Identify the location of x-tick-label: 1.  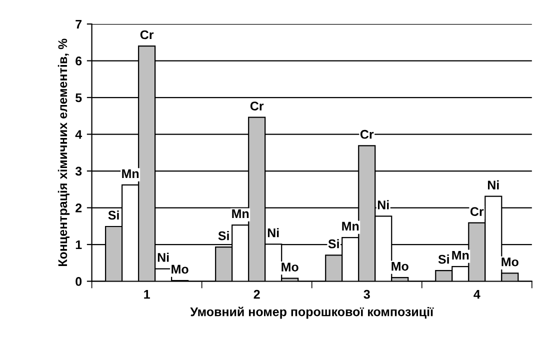
(147, 294).